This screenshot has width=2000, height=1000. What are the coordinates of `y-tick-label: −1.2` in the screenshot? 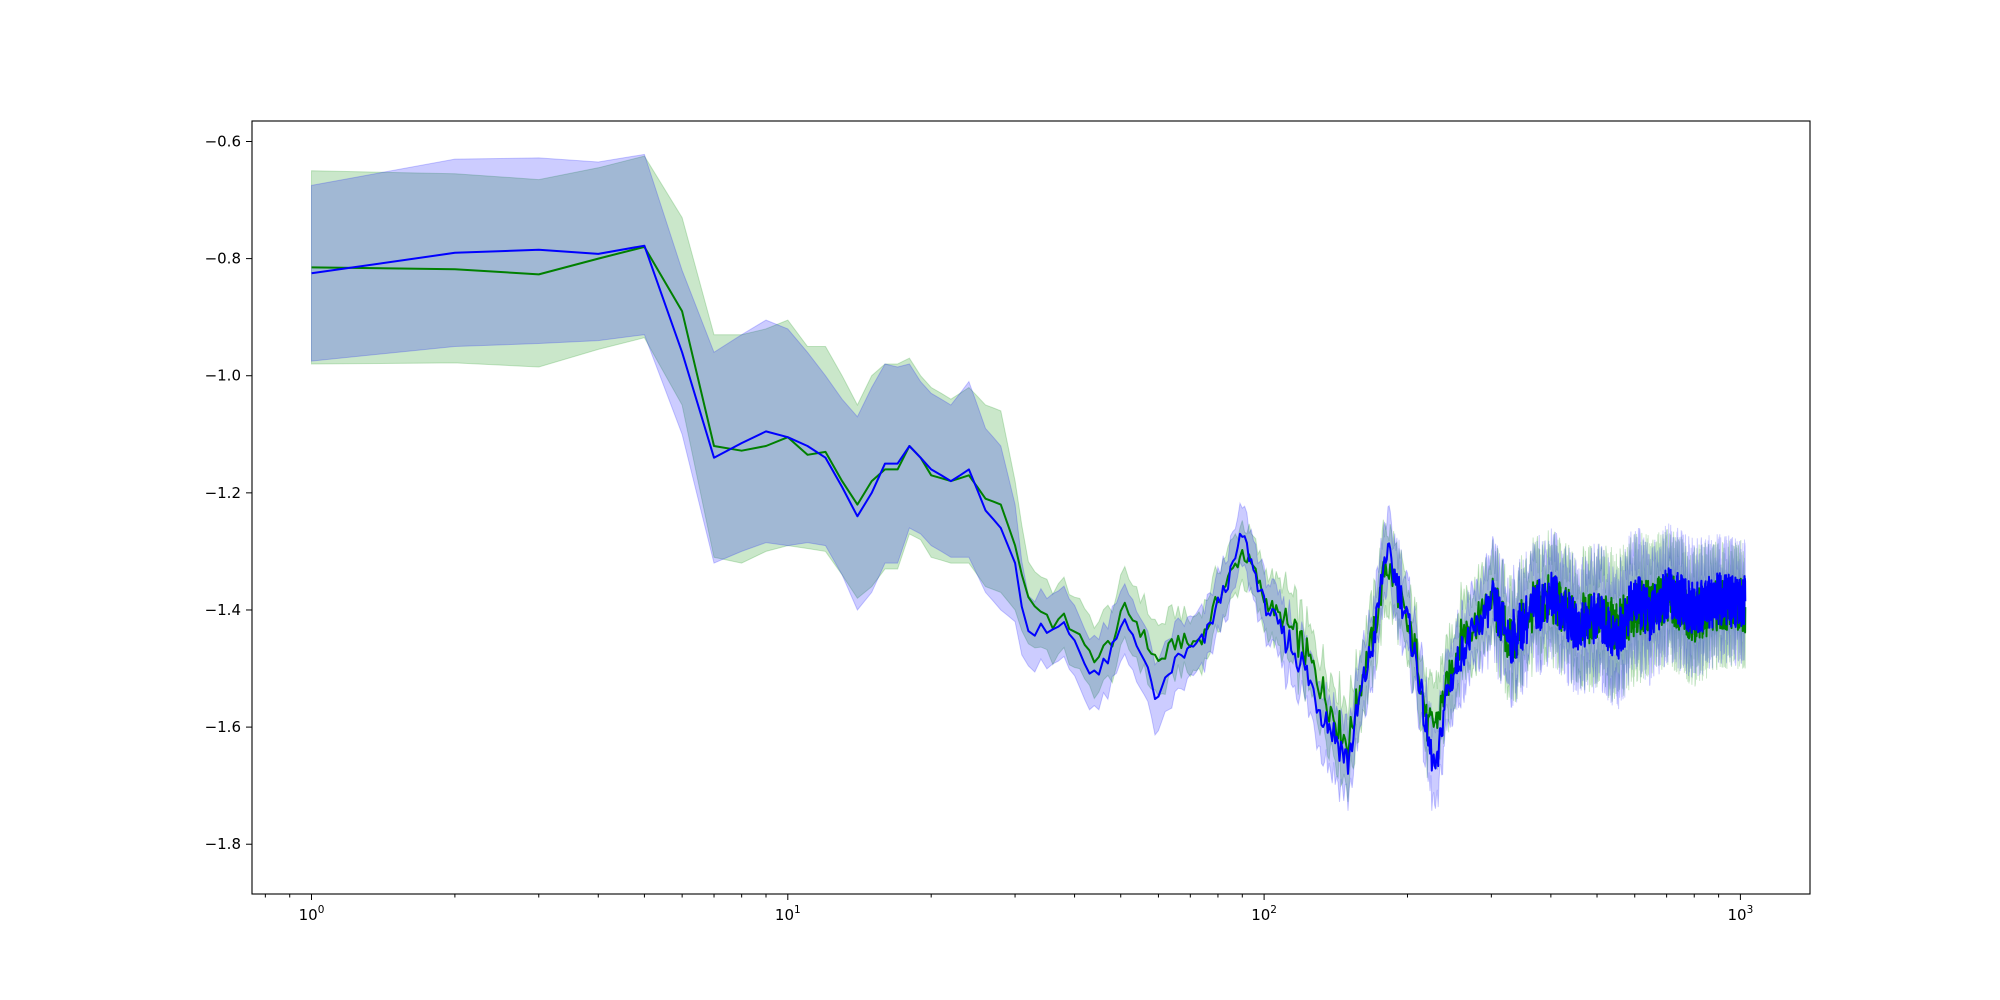 It's located at (223, 493).